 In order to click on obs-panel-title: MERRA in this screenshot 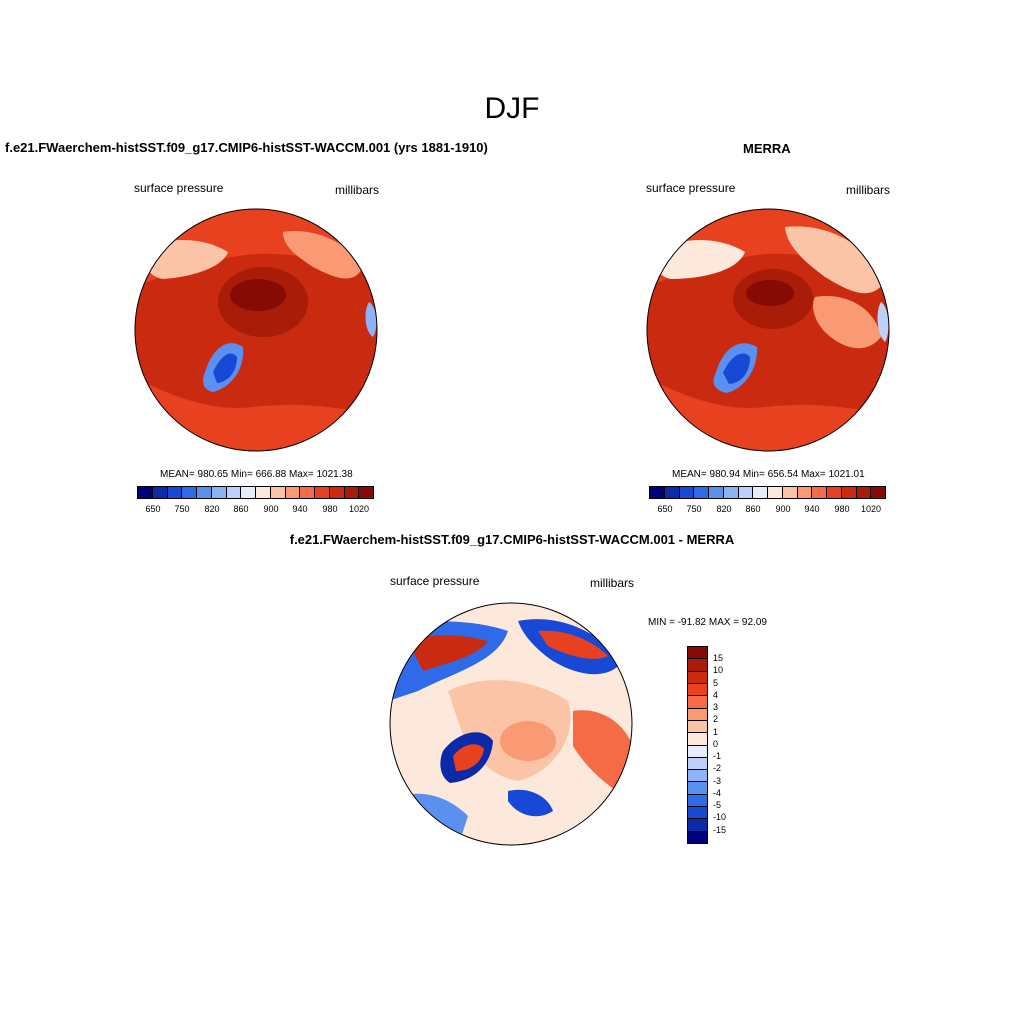, I will do `click(767, 148)`.